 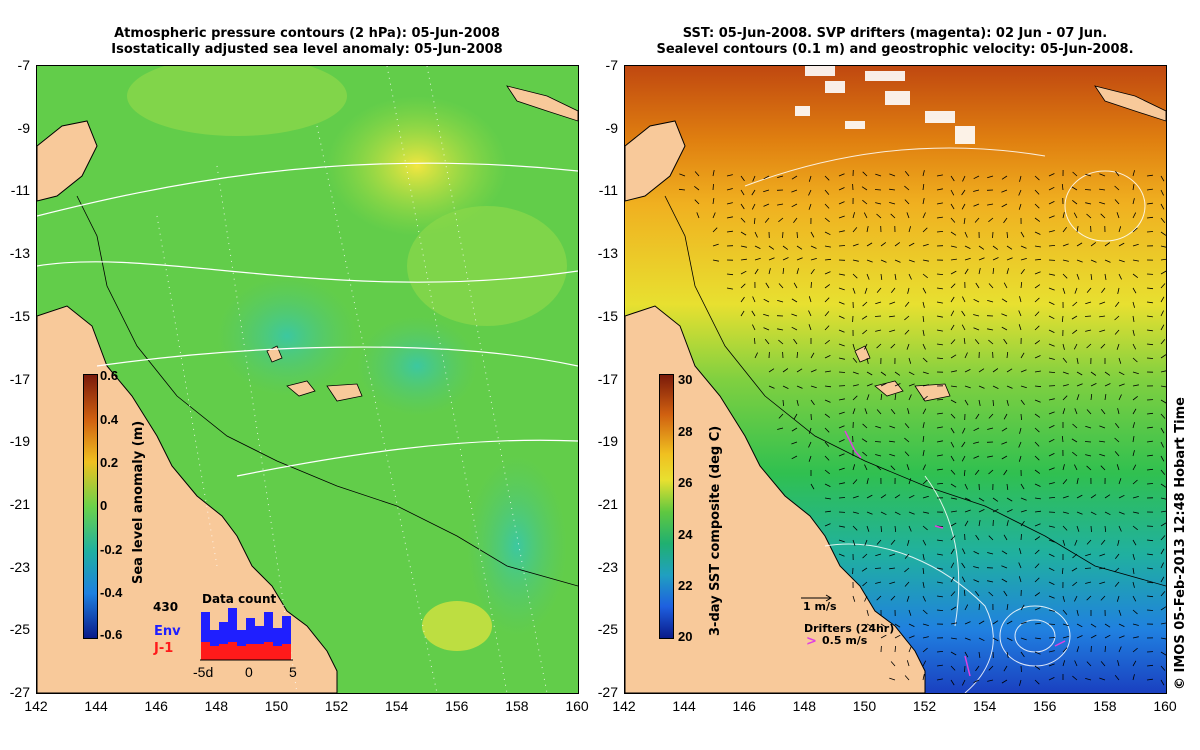 What do you see at coordinates (607, 378) in the screenshot?
I see `right-ytick: -17` at bounding box center [607, 378].